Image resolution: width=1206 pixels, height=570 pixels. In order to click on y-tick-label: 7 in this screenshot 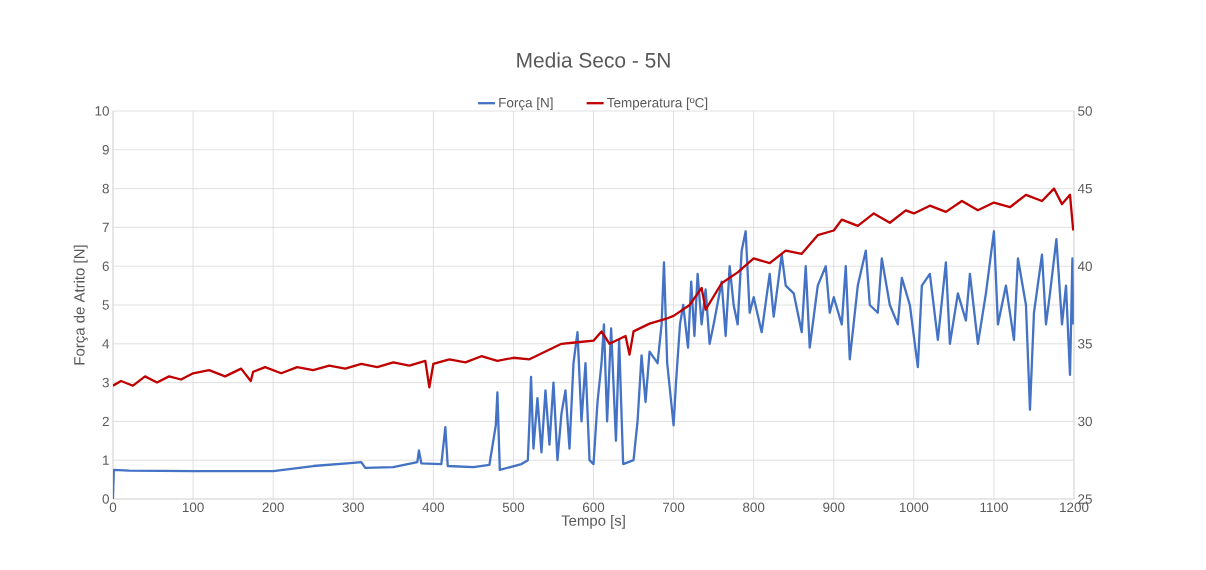, I will do `click(105, 227)`.